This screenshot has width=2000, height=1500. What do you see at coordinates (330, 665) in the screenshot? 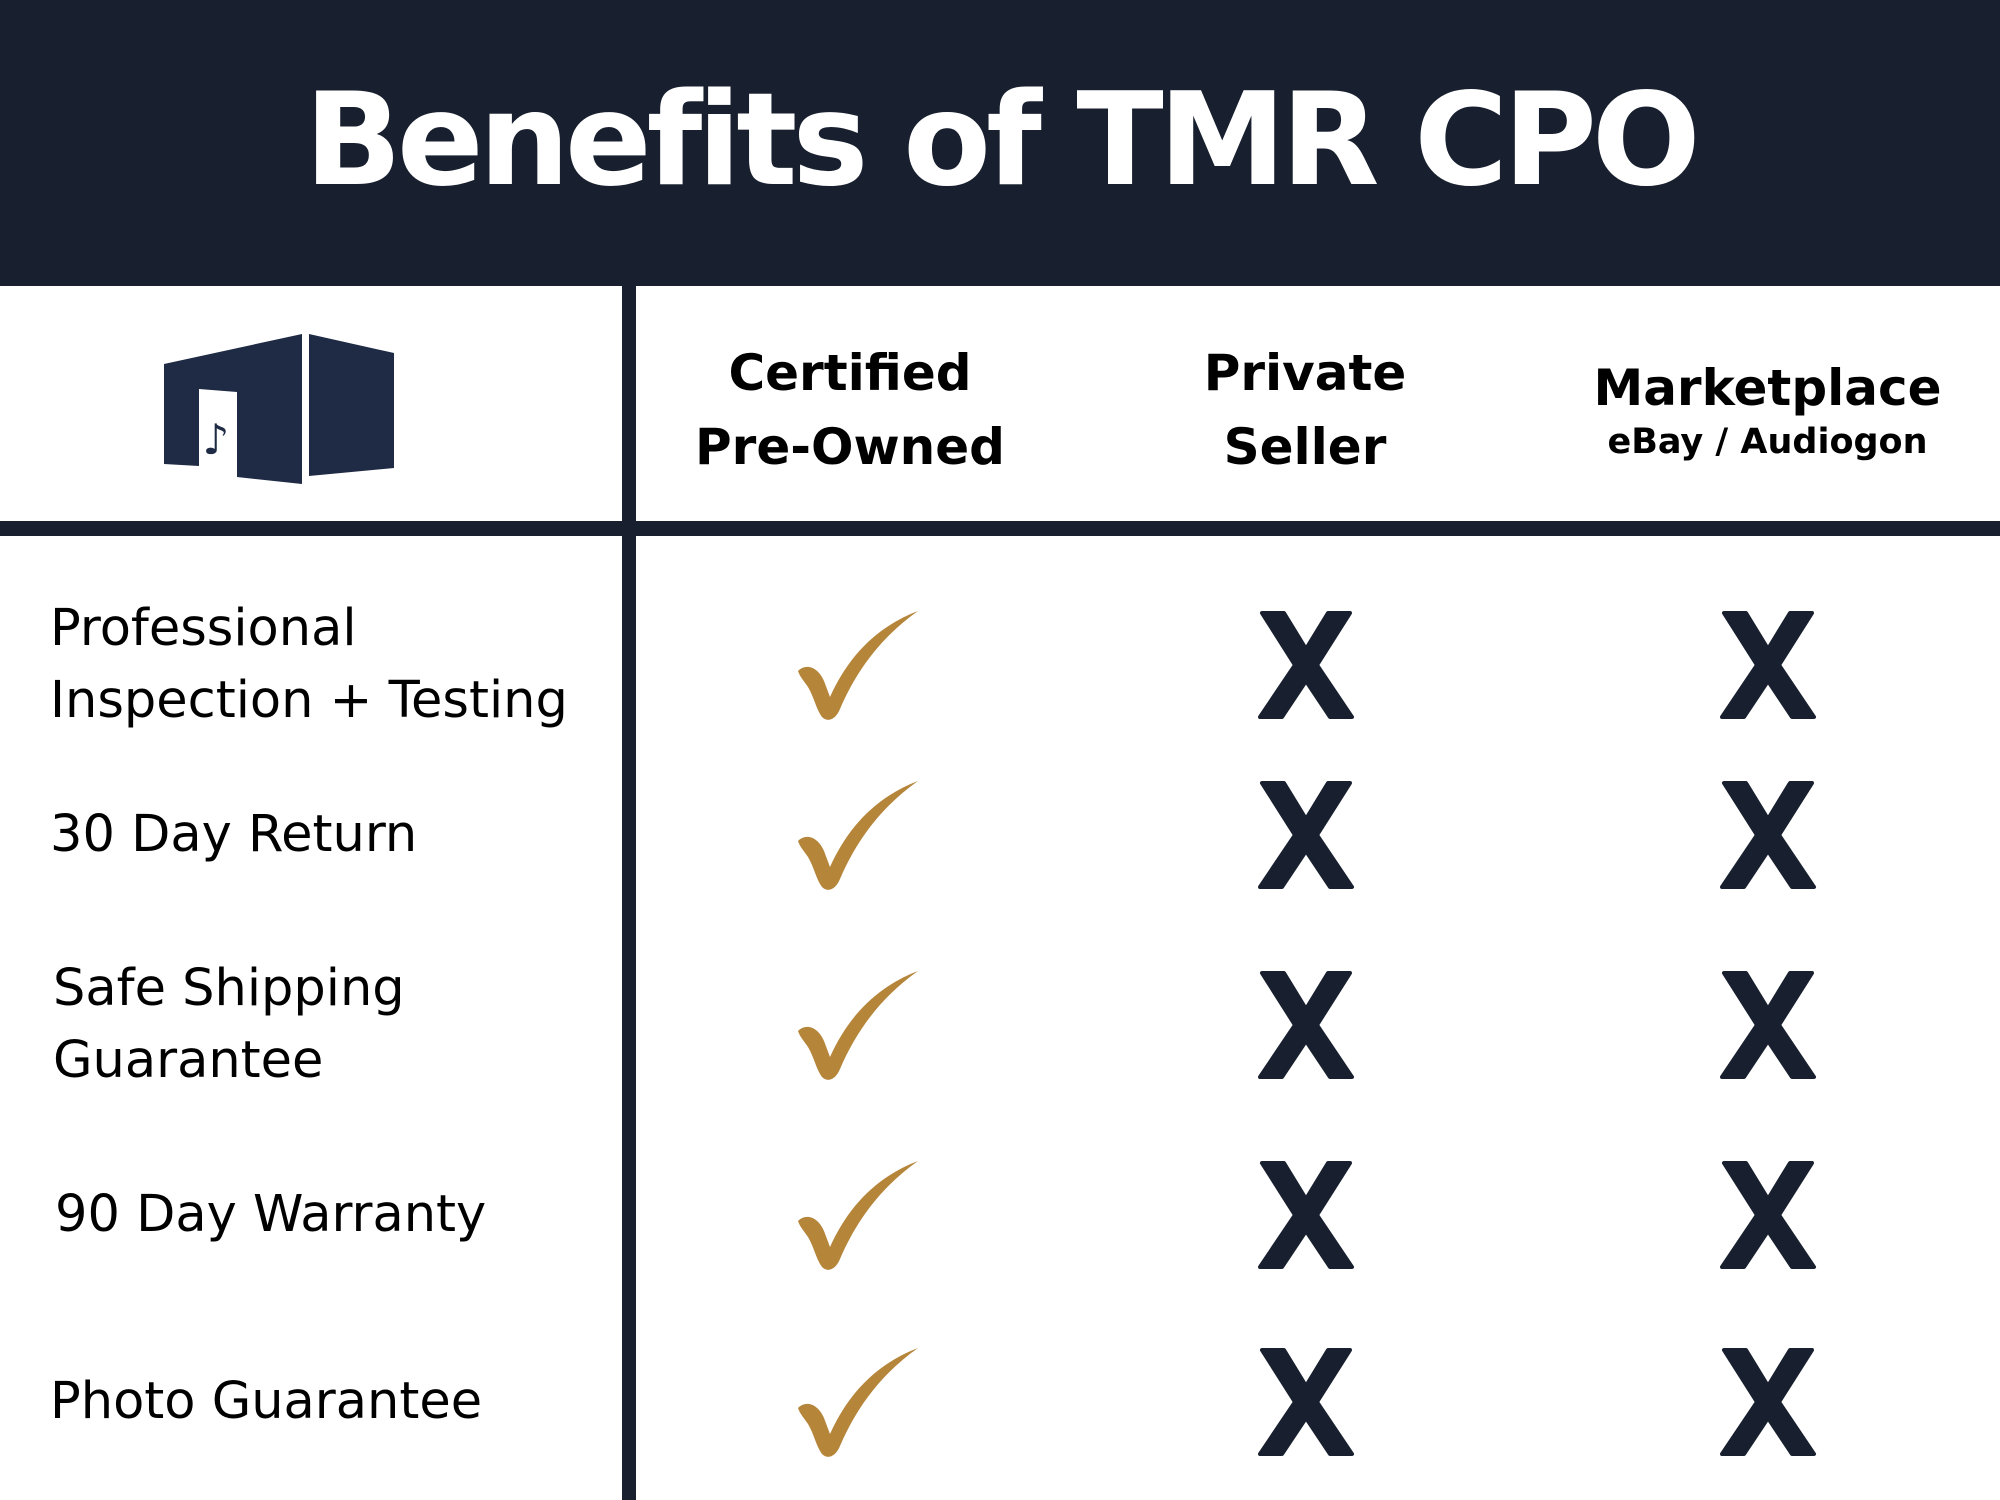
I see `feature-label: Professional Inspection + Testing` at bounding box center [330, 665].